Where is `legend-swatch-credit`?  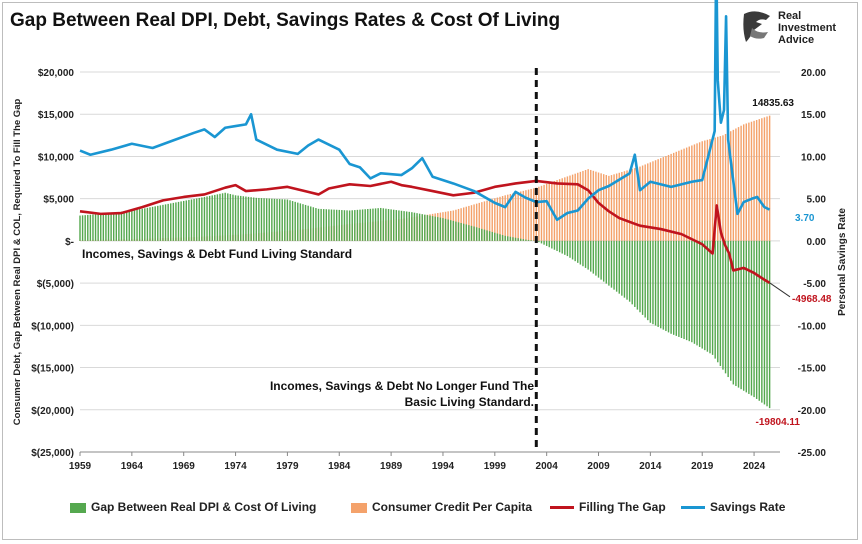
legend-swatch-credit is located at coordinates (359, 507).